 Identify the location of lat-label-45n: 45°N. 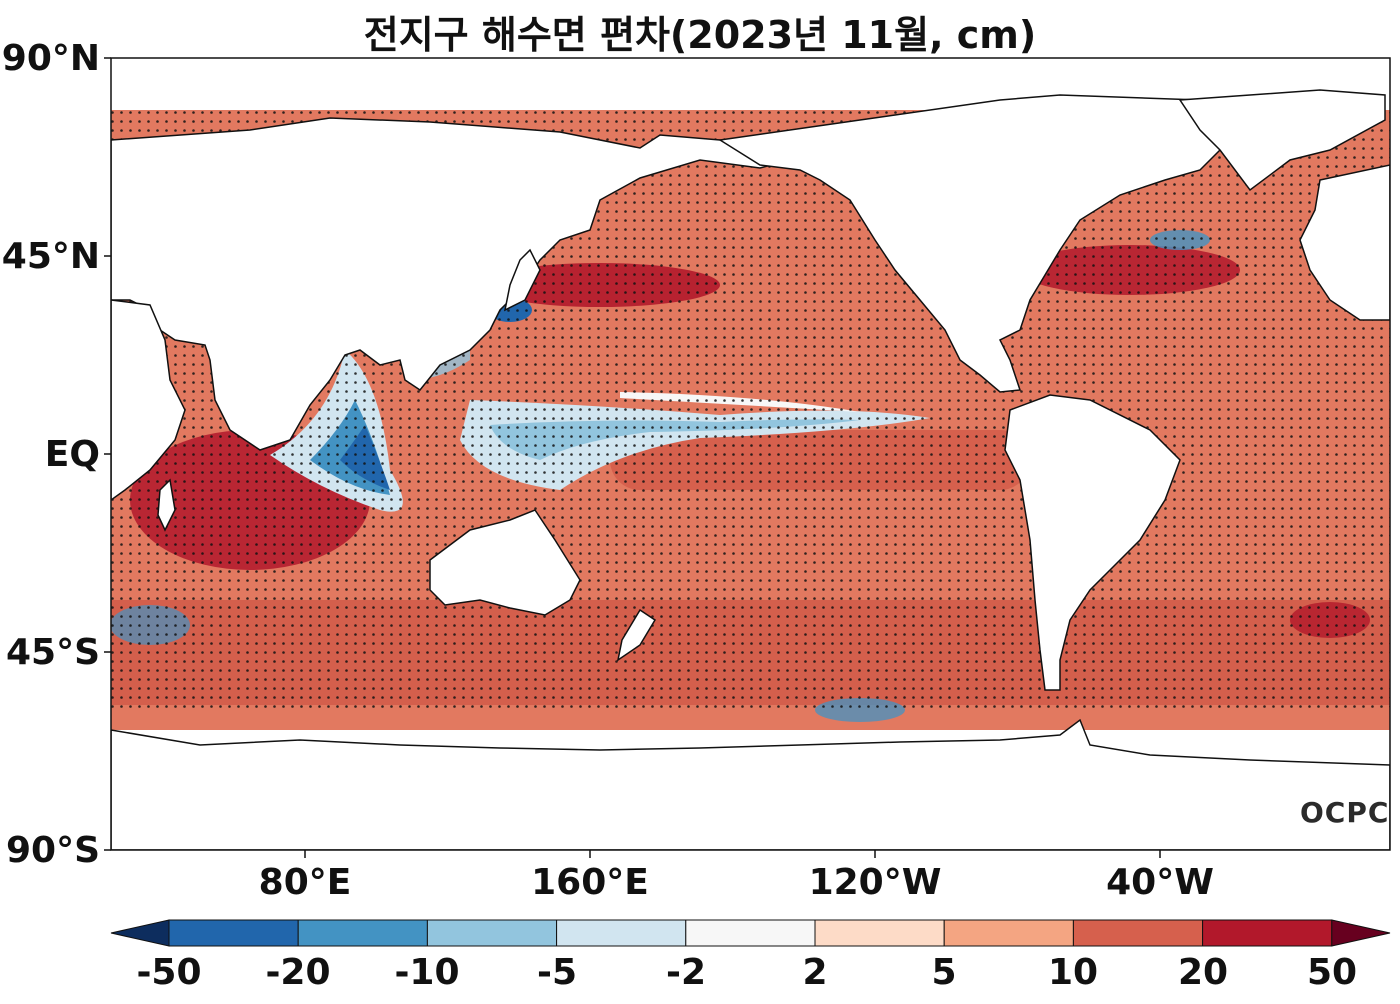
(50, 256).